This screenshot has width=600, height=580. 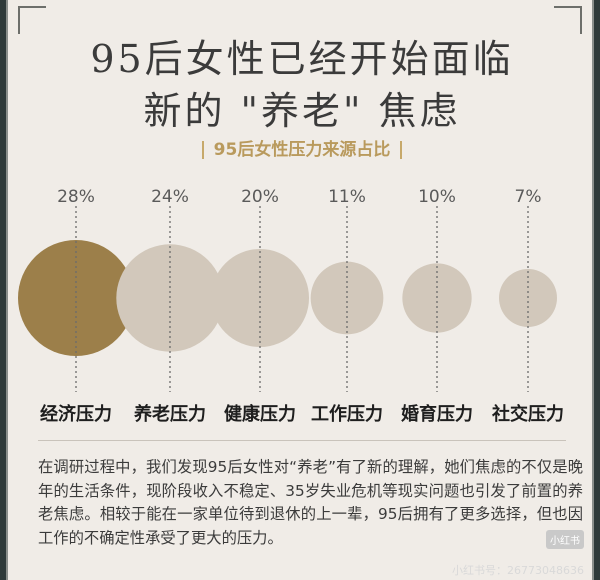 What do you see at coordinates (518, 570) in the screenshot?
I see `watermark-text: 小红书号：26773048636` at bounding box center [518, 570].